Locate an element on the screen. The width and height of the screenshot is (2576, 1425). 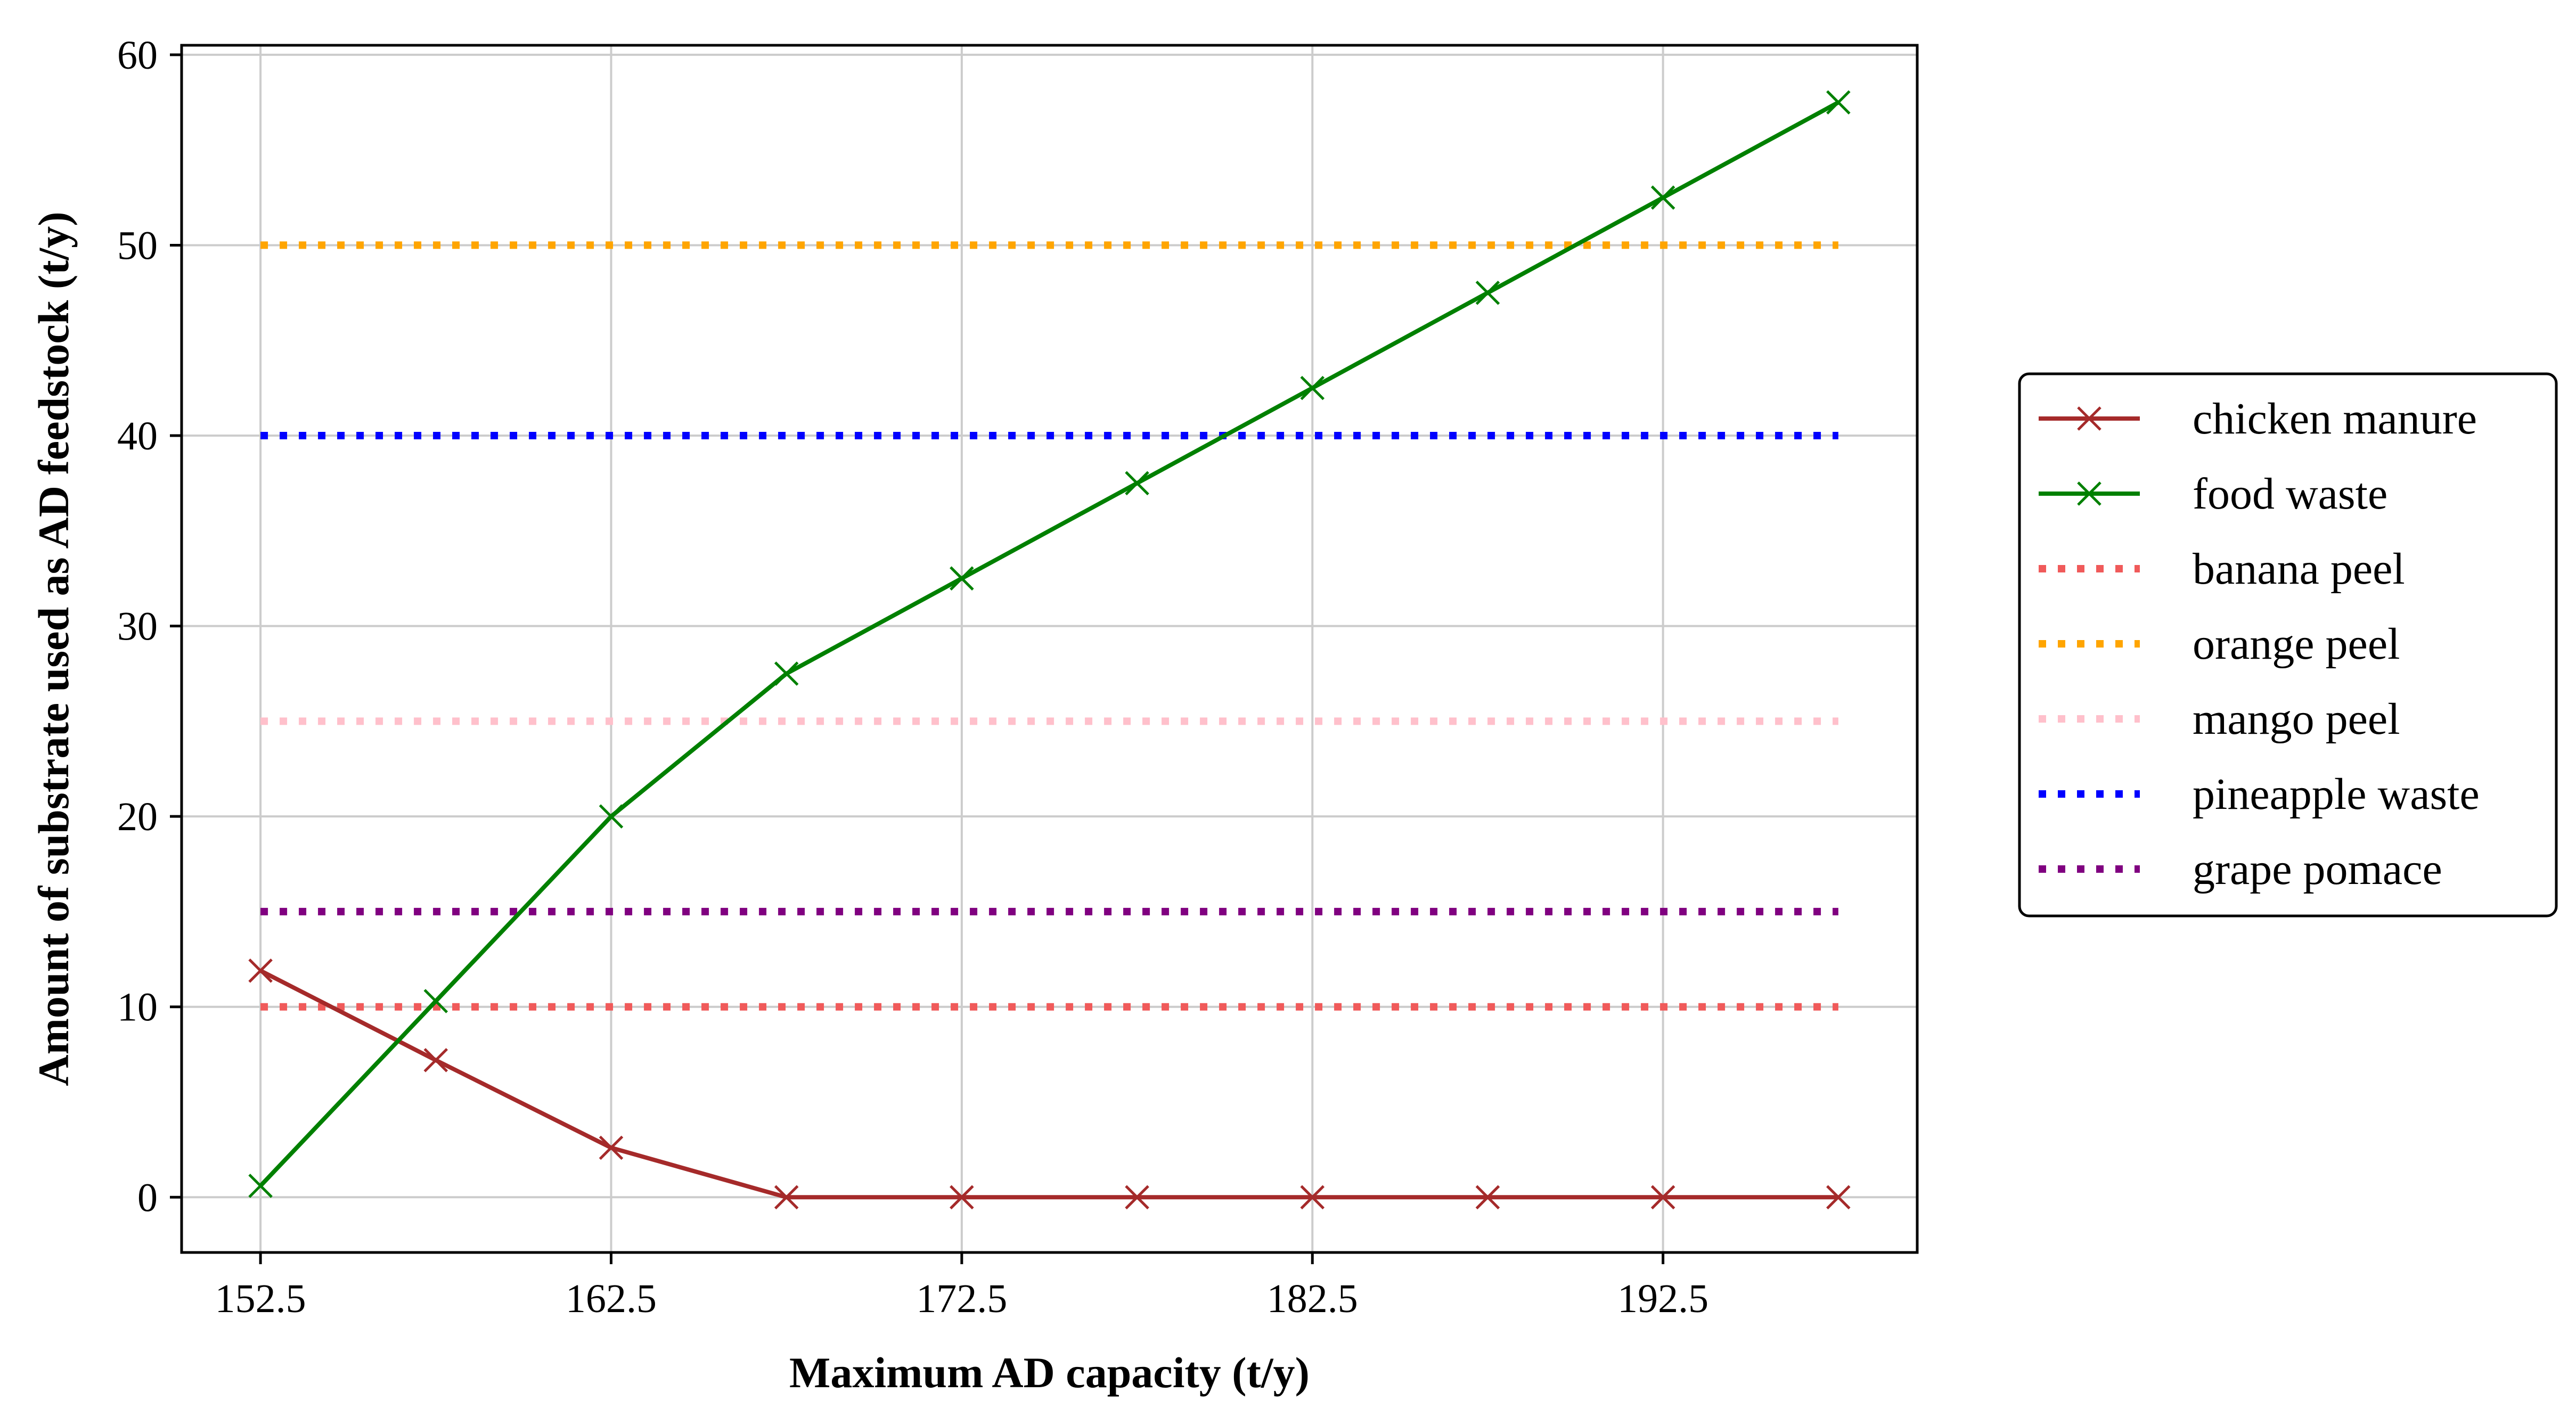
legend-item-food-waste: food waste is located at coordinates (2213, 494).